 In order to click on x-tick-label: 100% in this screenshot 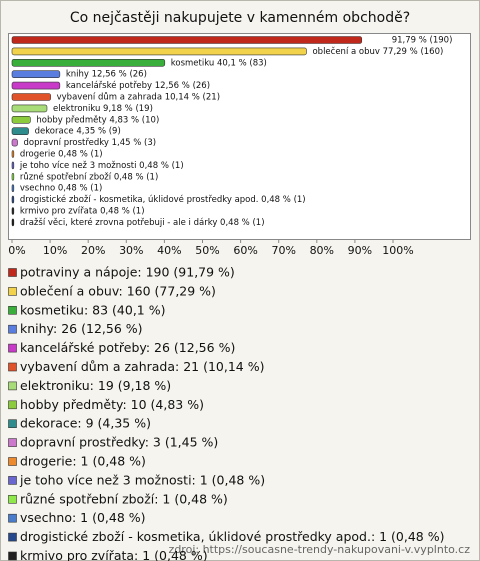, I will do `click(397, 250)`.